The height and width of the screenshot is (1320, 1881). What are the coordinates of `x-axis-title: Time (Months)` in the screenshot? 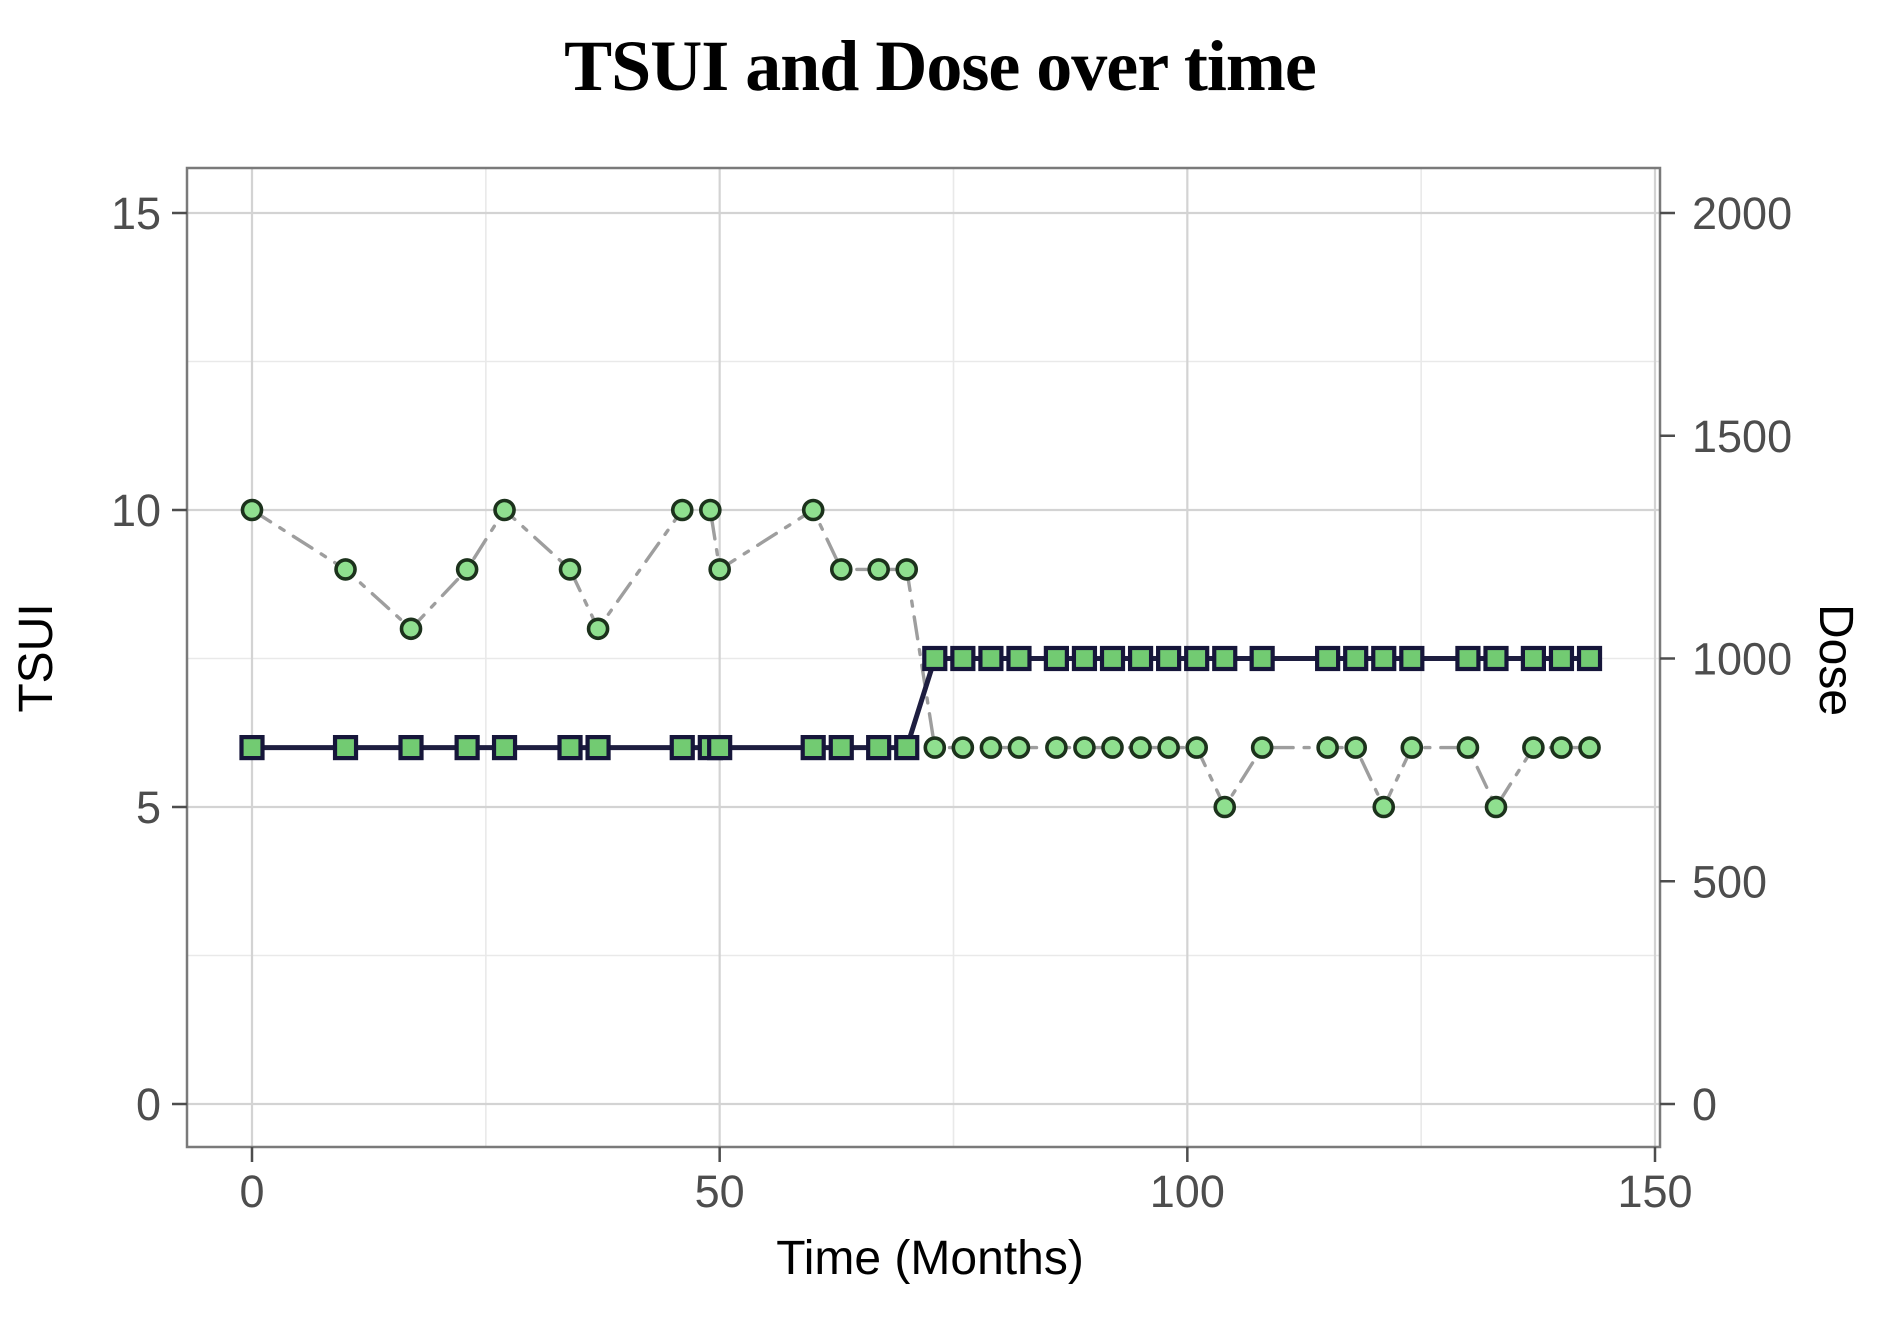 It's located at (930, 1258).